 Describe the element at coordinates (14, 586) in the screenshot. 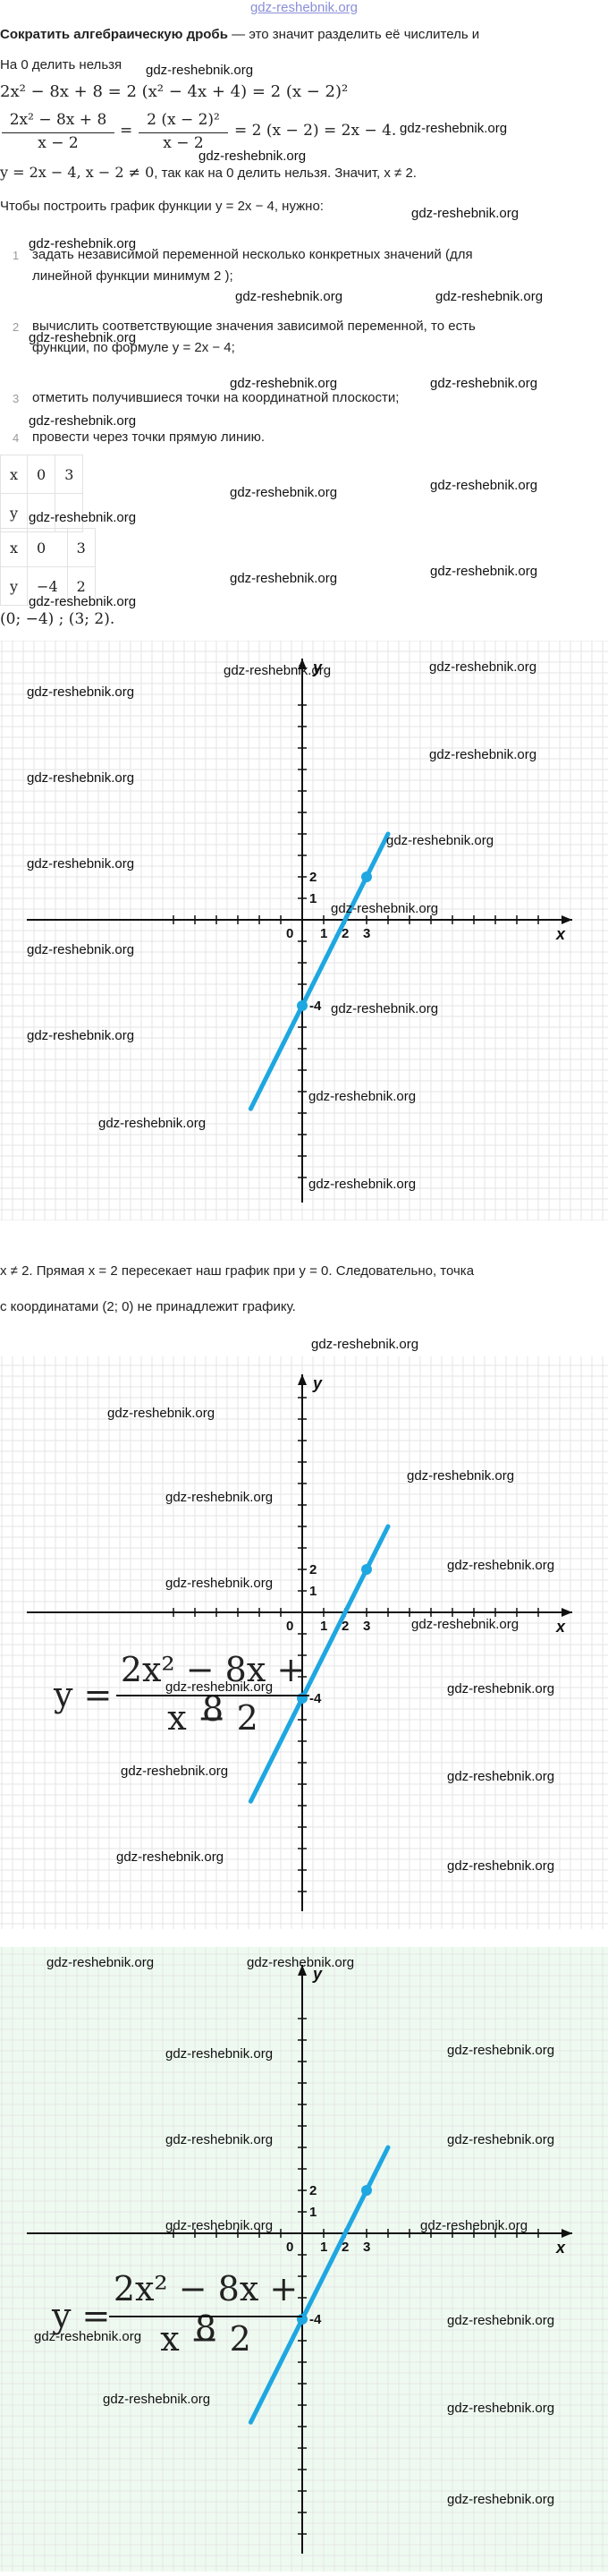

I see `table-cell: y` at that location.